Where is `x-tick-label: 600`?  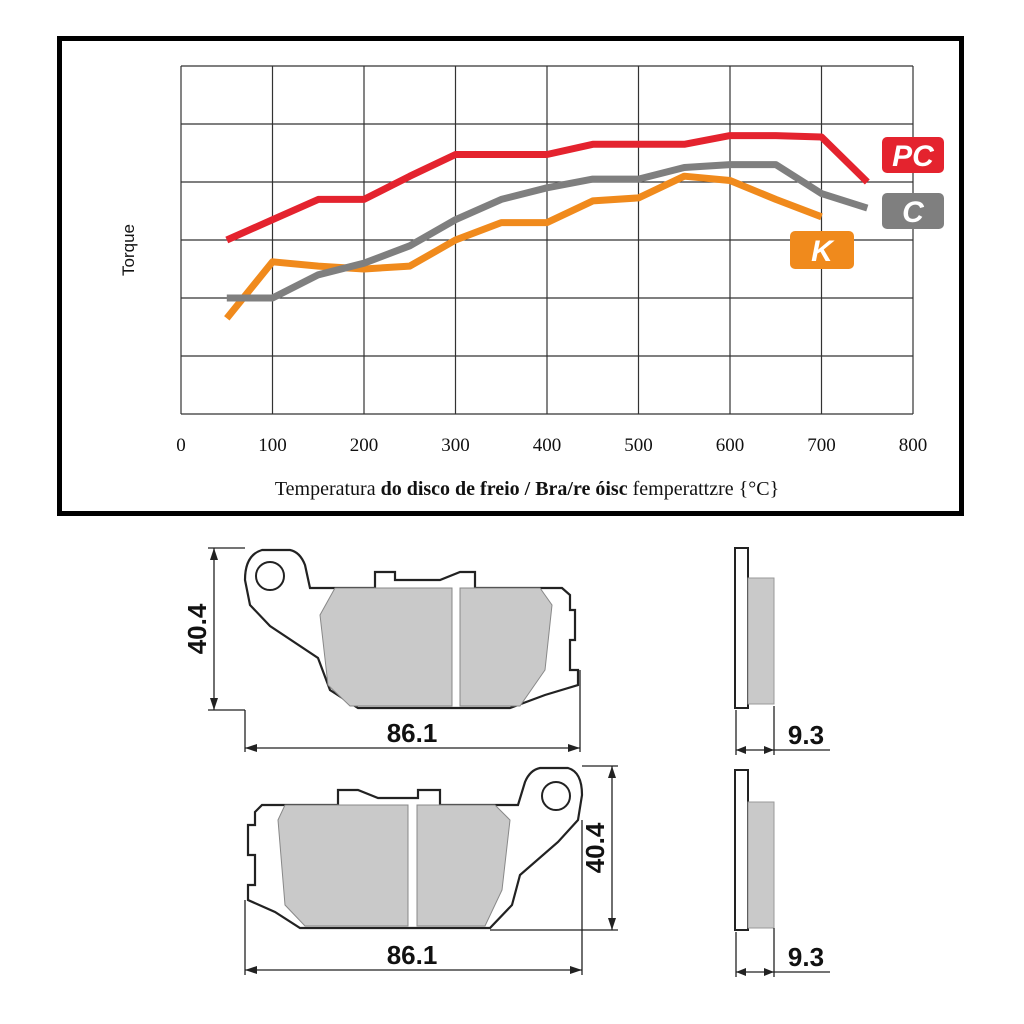
x-tick-label: 600 is located at coordinates (730, 445).